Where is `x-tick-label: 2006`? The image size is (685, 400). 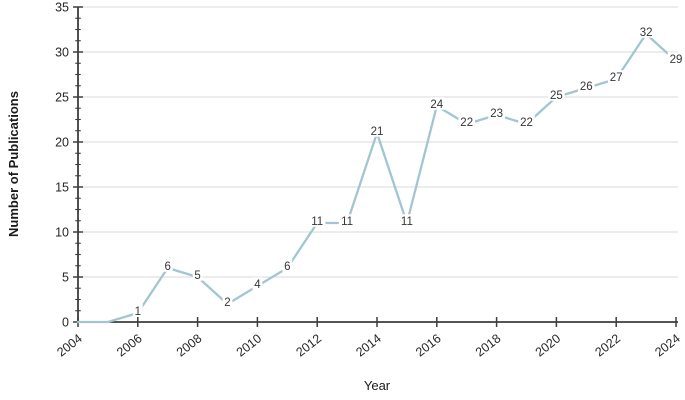 x-tick-label: 2006 is located at coordinates (129, 345).